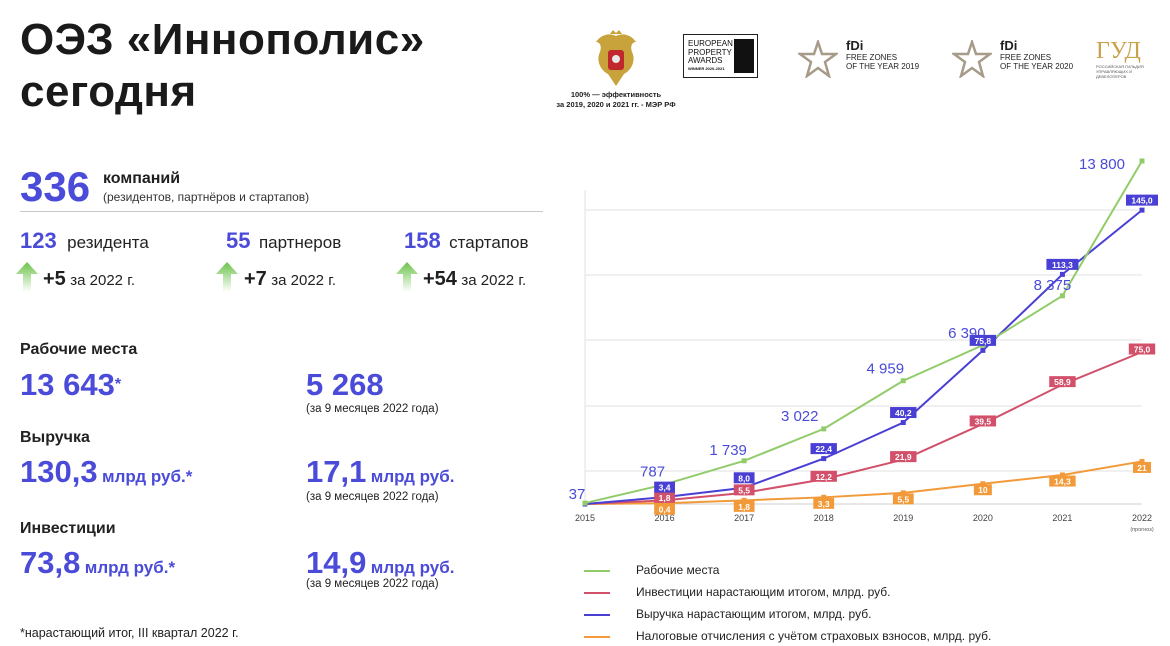  I want to click on x-tick-label: 2017, so click(744, 518).